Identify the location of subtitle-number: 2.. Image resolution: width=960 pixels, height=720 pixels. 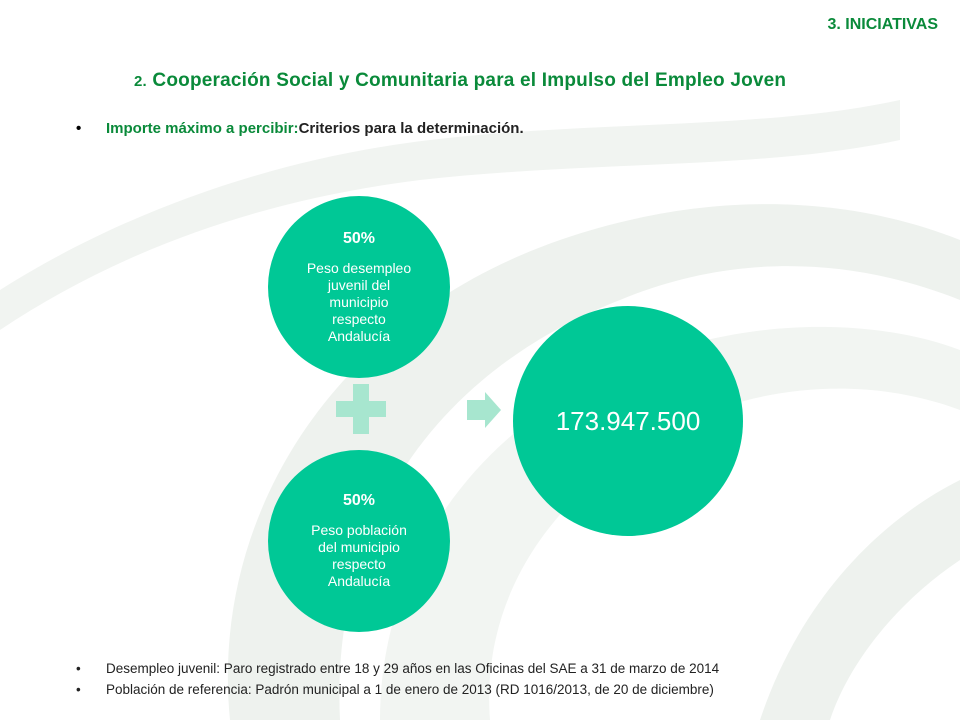
(140, 81).